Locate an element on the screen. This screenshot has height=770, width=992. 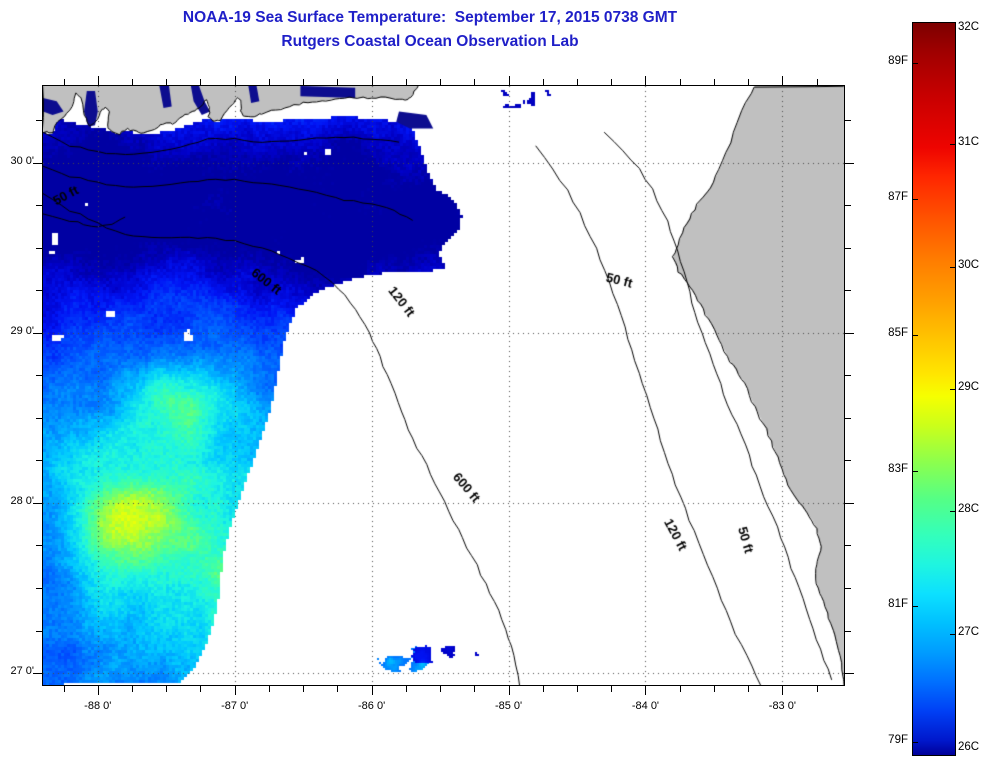
colorbar-label-celsius: 28C is located at coordinates (969, 509).